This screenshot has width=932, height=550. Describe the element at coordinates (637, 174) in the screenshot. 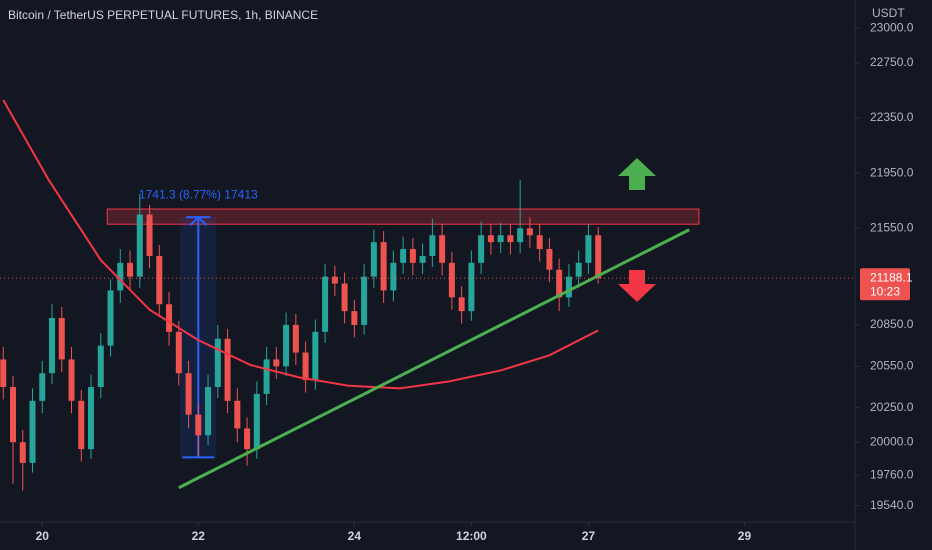

I see `up-arrow` at that location.